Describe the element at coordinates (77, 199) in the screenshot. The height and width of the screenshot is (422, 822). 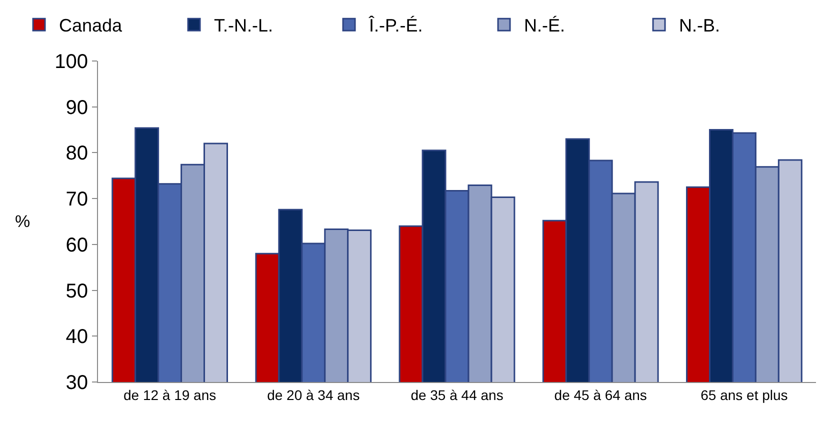
I see `y-tick-label: 70` at that location.